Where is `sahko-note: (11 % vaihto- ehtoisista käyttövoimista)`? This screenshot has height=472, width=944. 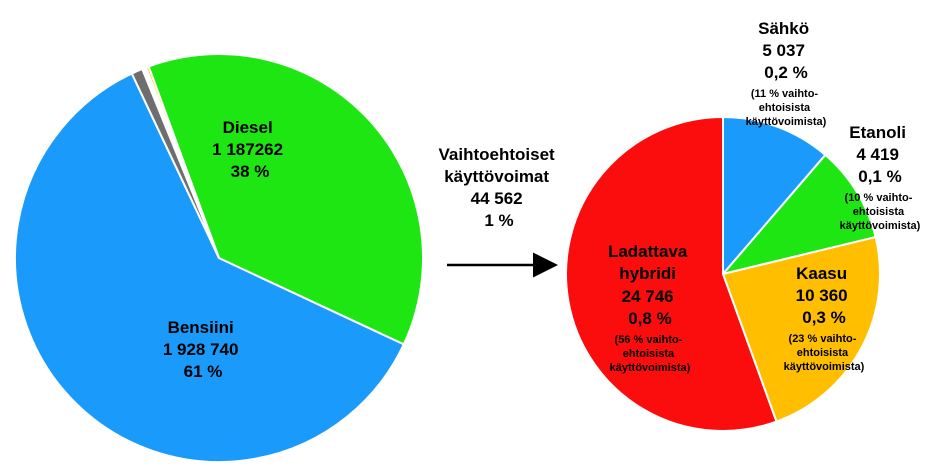 sahko-note: (11 % vaihto- ehtoisista käyttövoimista) is located at coordinates (786, 108).